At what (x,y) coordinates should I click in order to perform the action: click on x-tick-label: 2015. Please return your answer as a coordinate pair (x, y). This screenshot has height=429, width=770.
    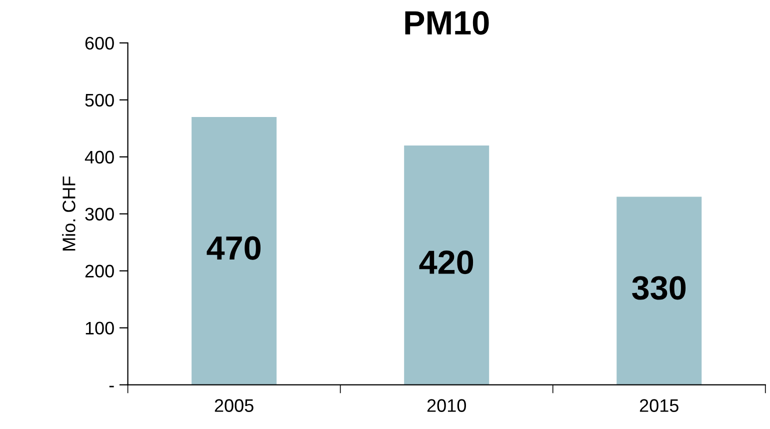
    Looking at the image, I should click on (659, 405).